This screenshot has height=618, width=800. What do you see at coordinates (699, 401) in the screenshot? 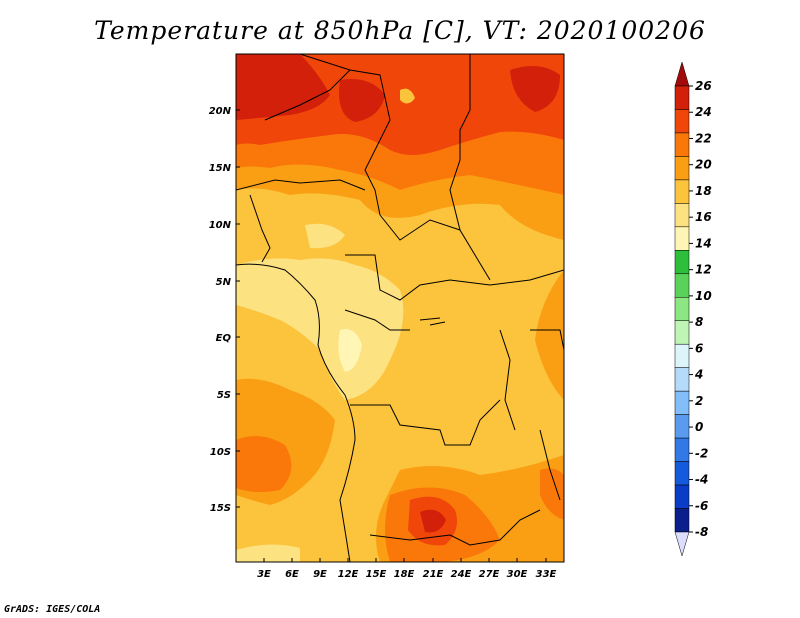
I see `colorbar-label: 2` at bounding box center [699, 401].